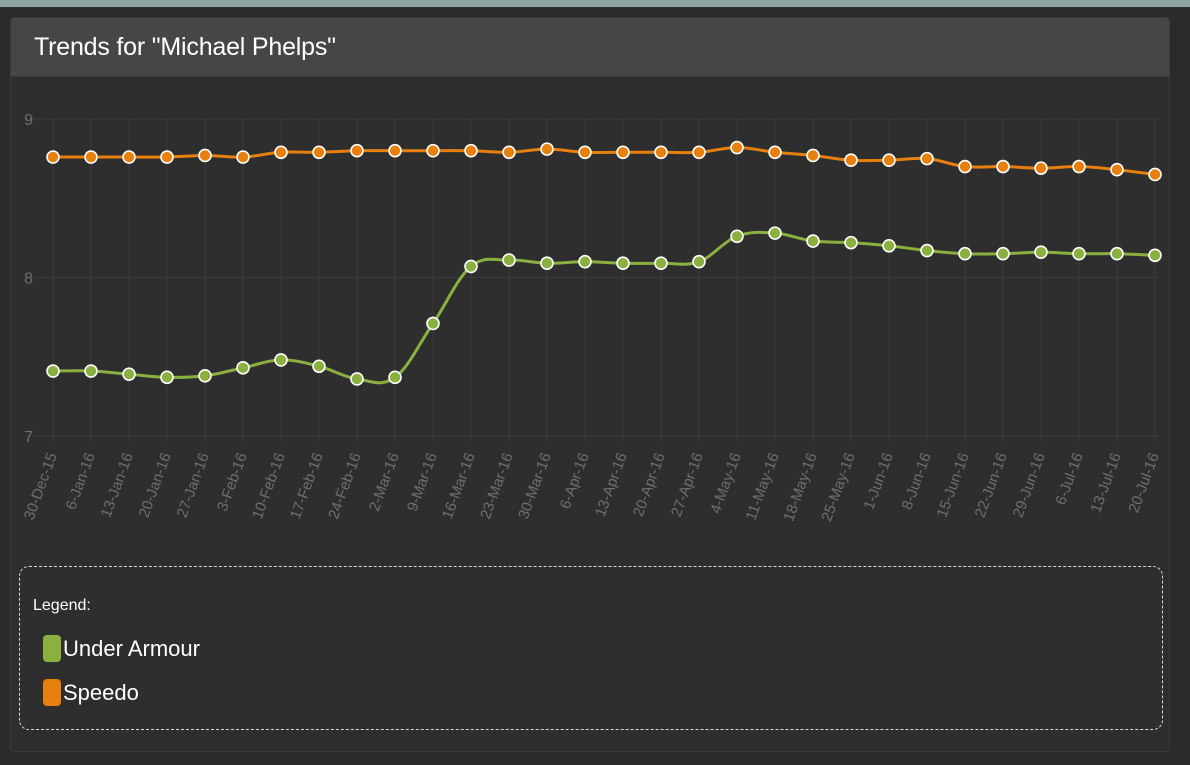  I want to click on x-tick-label: 30-Dec-15, so click(41, 487).